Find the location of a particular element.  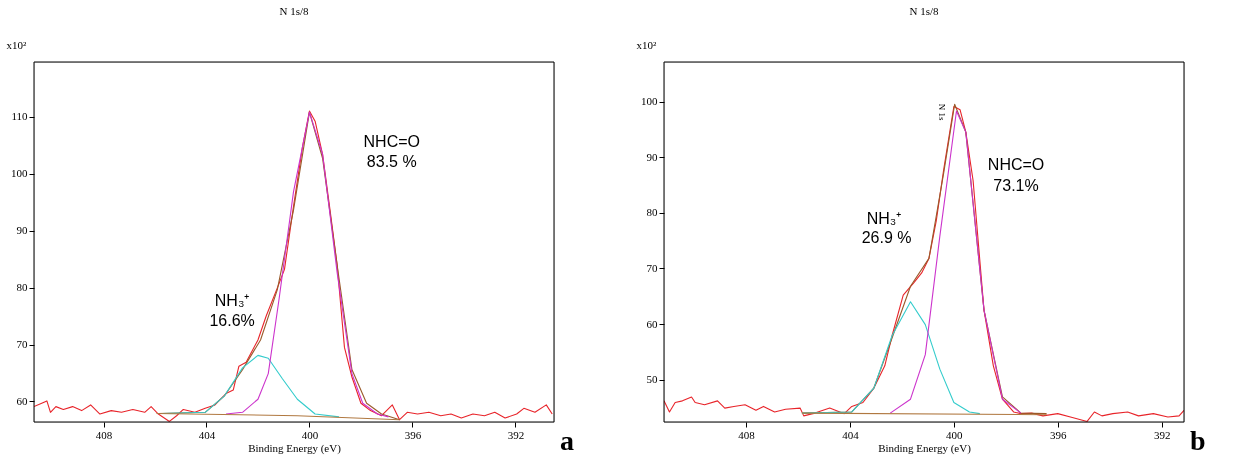

y-tick-label: 50 is located at coordinates (652, 379).